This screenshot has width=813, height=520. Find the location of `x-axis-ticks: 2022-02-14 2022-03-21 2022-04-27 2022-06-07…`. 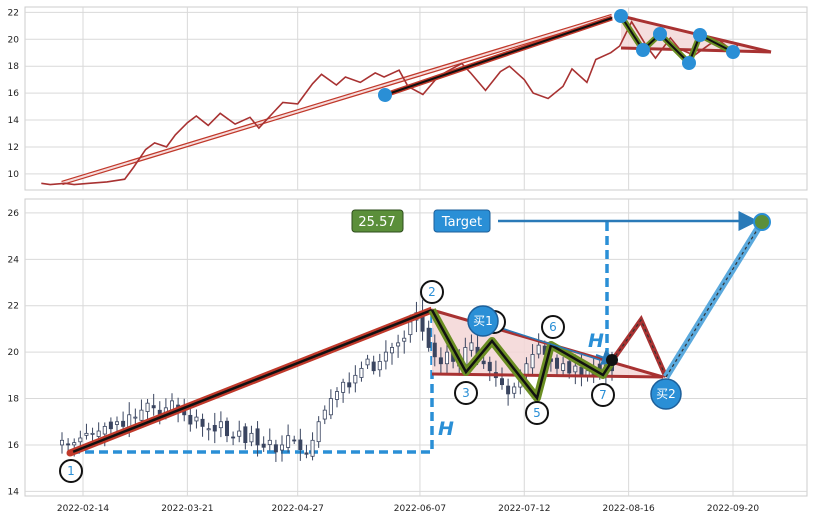

x-axis-ticks: 2022-02-14 2022-03-21 2022-04-27 2022-06-07… is located at coordinates (408, 509).